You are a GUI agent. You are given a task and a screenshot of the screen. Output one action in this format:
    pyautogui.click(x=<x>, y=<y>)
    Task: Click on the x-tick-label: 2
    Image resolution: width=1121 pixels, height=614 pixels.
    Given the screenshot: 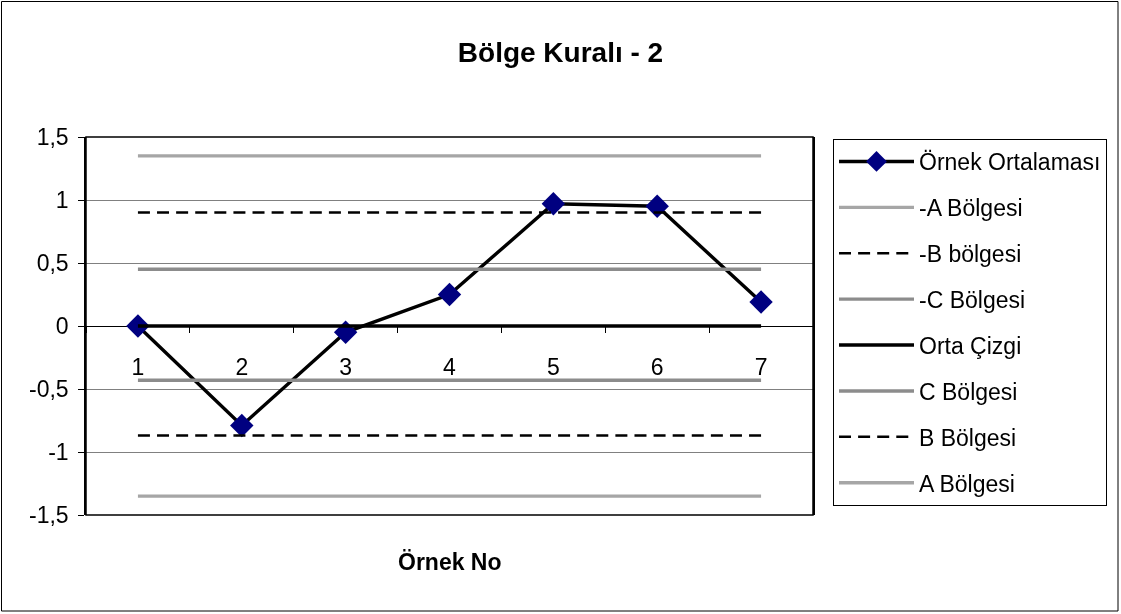 What is the action you would take?
    pyautogui.click(x=242, y=366)
    